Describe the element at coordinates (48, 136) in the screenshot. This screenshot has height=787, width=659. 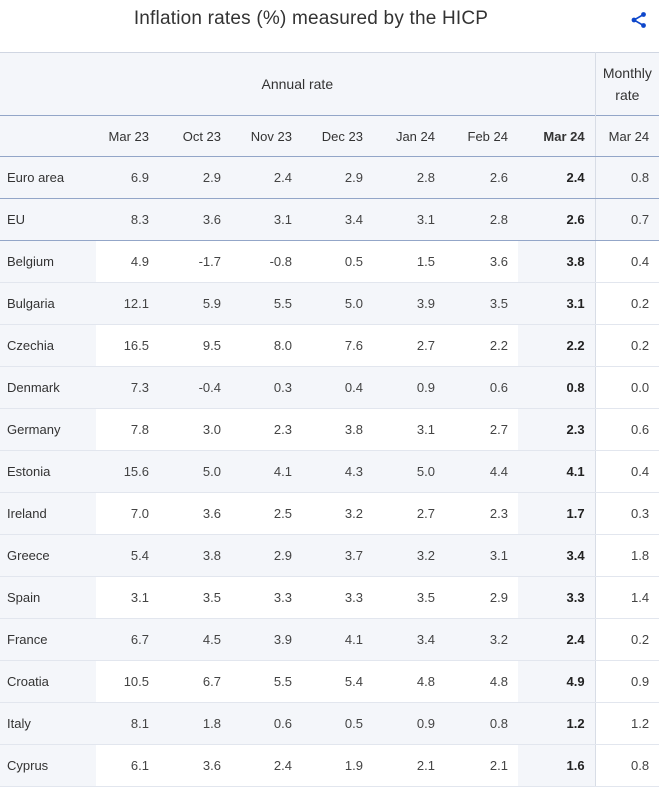
I see `column-header-country` at that location.